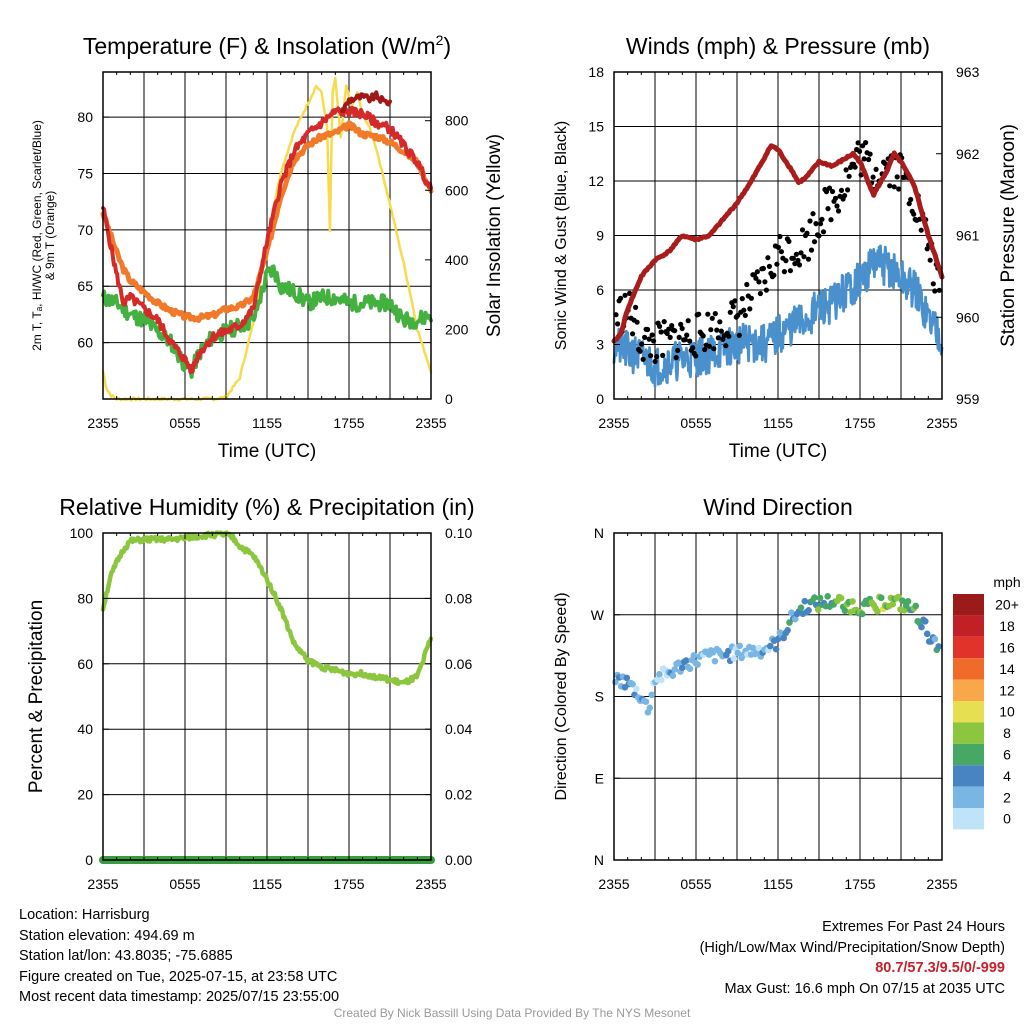 The height and width of the screenshot is (1024, 1024). What do you see at coordinates (449, 399) in the screenshot?
I see `y-tick-label-right: 0` at bounding box center [449, 399].